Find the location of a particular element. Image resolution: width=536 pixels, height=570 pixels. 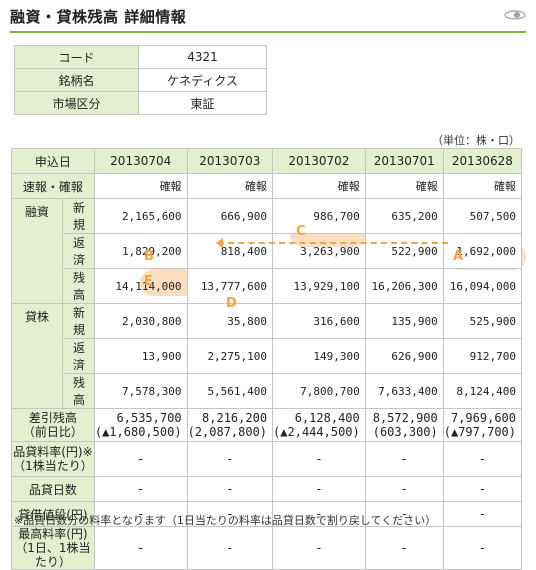

diff-cell: 8,572,900 (603,300) is located at coordinates (404, 425).